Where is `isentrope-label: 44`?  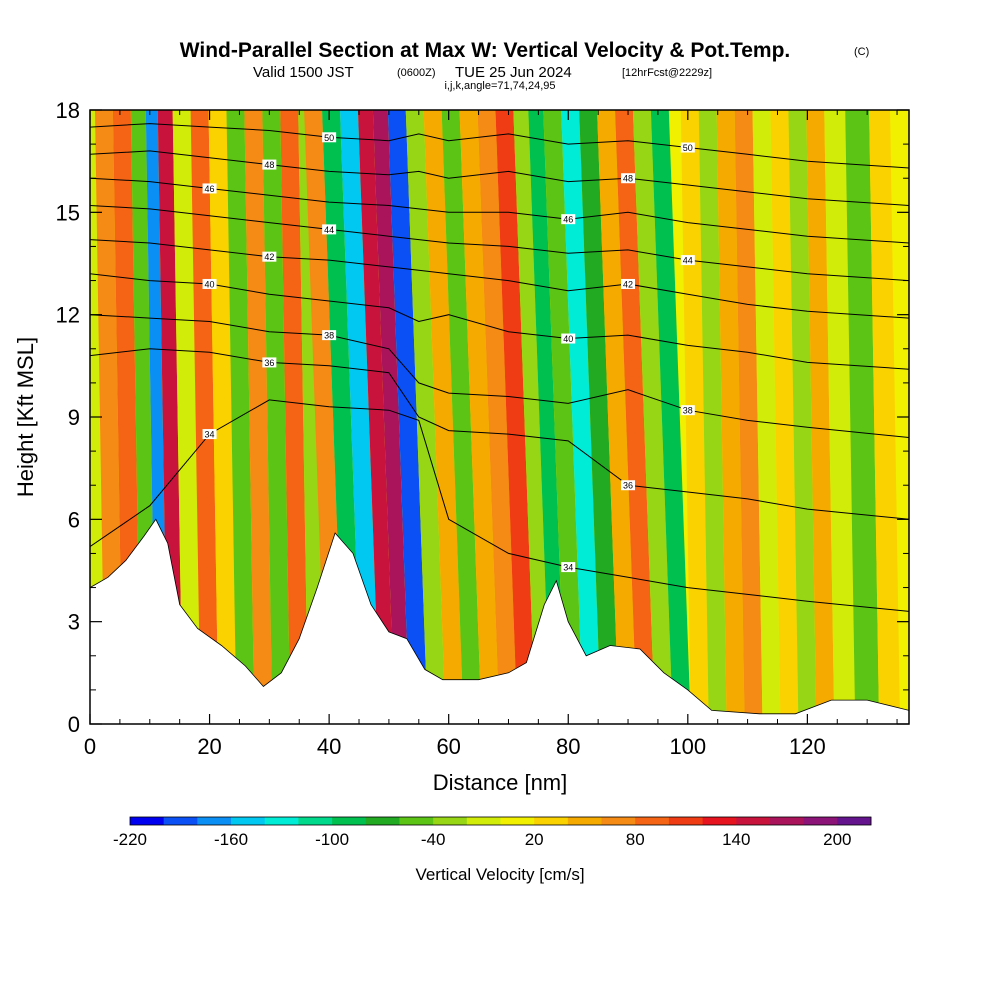 isentrope-label: 44 is located at coordinates (329, 230).